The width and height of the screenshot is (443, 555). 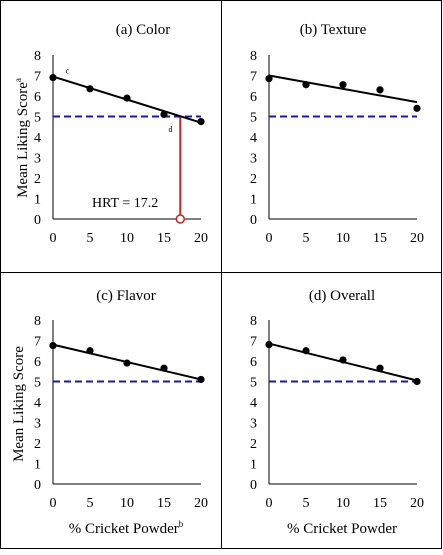 I want to click on y-axis-label: Mean Liking Scorea, so click(x=22, y=138).